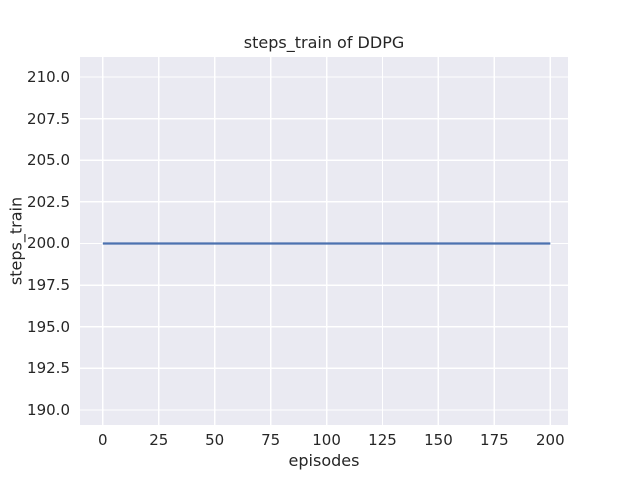 This screenshot has height=480, width=640. What do you see at coordinates (48, 118) in the screenshot?
I see `y-tick-label: 207.5` at bounding box center [48, 118].